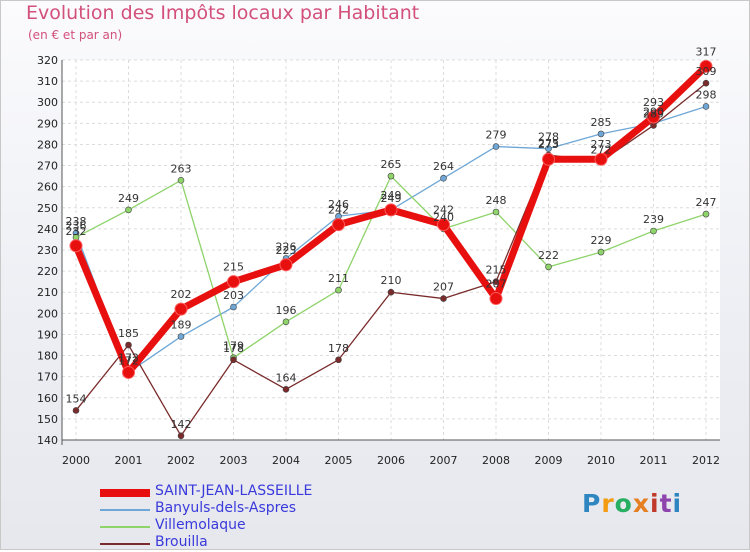 The width and height of the screenshot is (750, 552). I want to click on x-tick-label: 2011, so click(654, 460).